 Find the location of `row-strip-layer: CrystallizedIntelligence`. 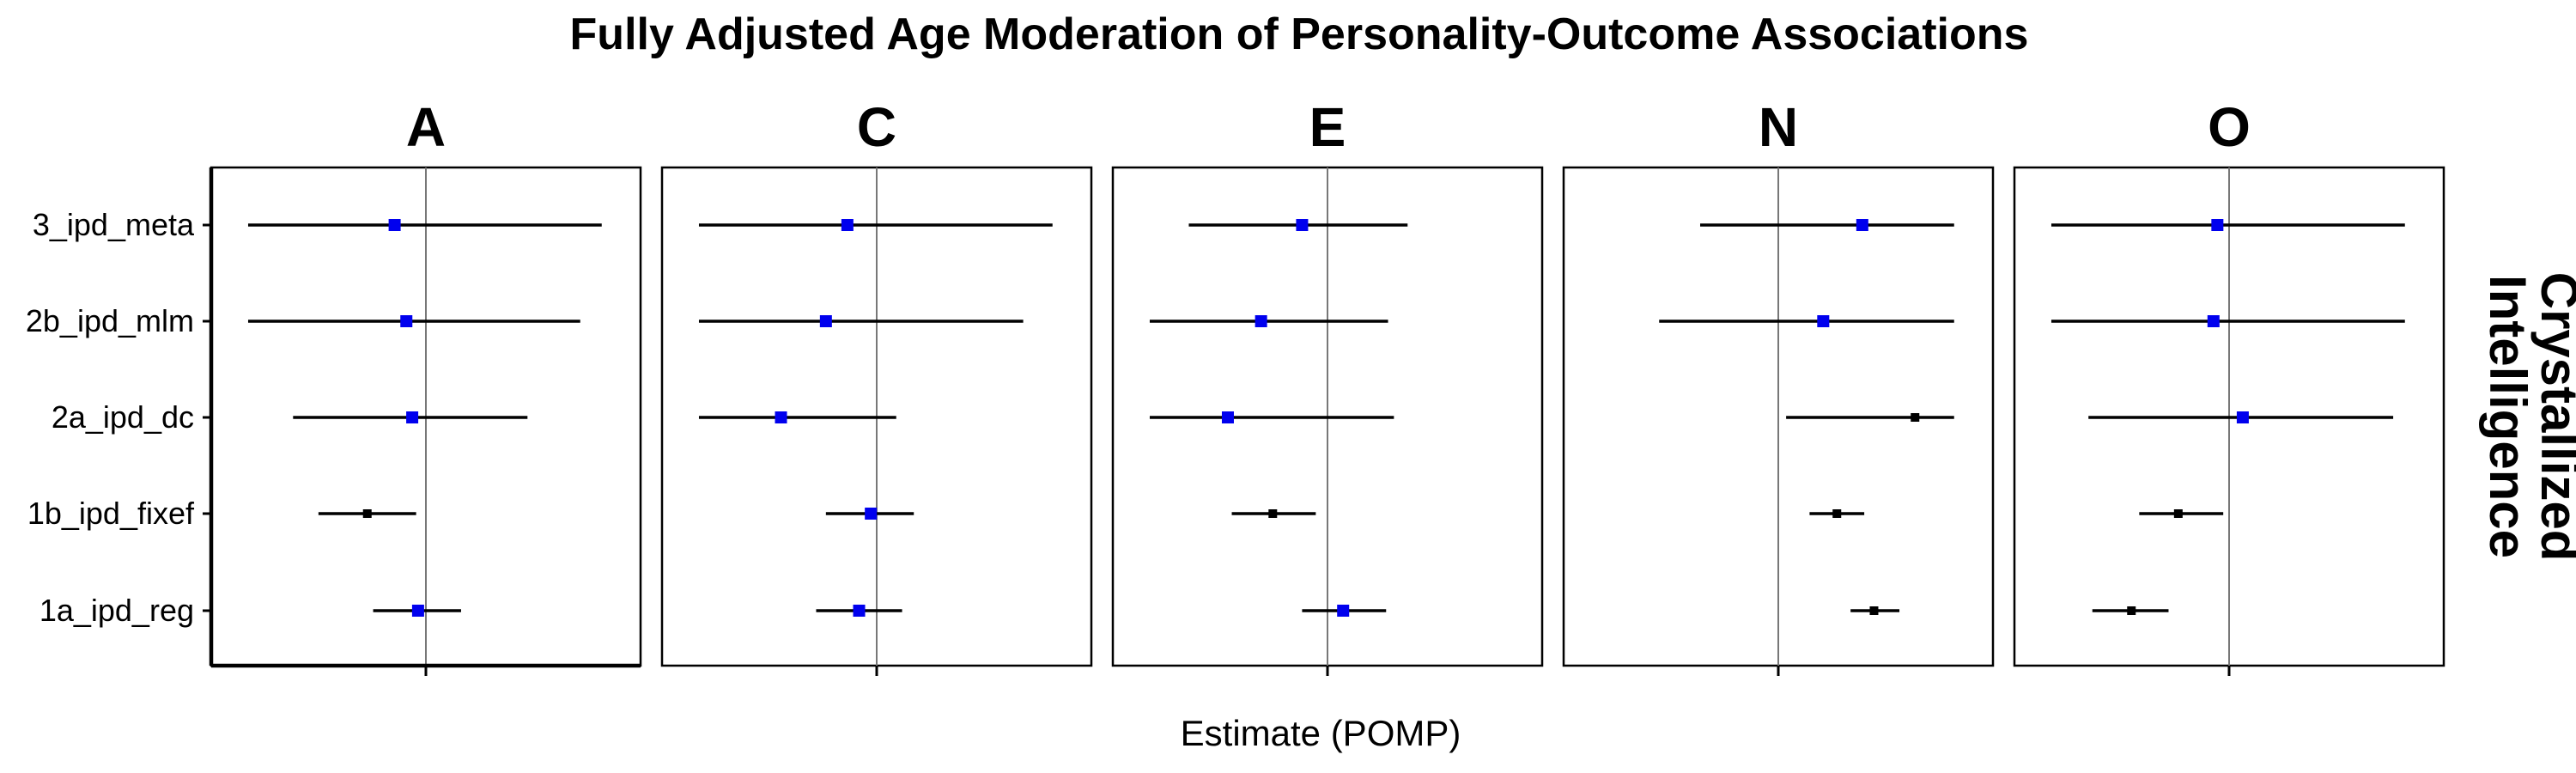

row-strip-layer: CrystallizedIntelligence is located at coordinates (2528, 417).